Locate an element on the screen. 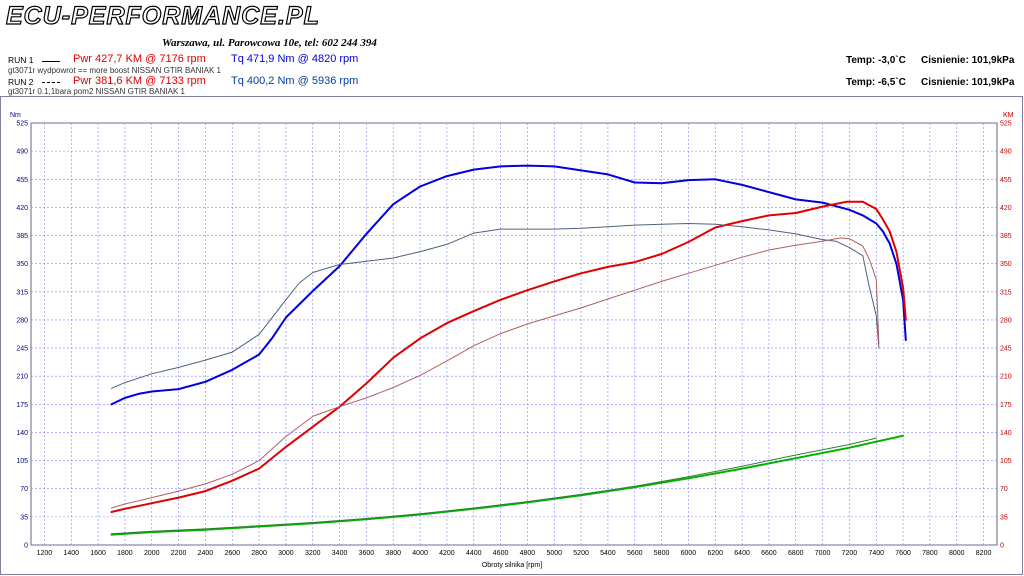 This screenshot has width=1024, height=576. x-tick-label: 5800 is located at coordinates (662, 553).